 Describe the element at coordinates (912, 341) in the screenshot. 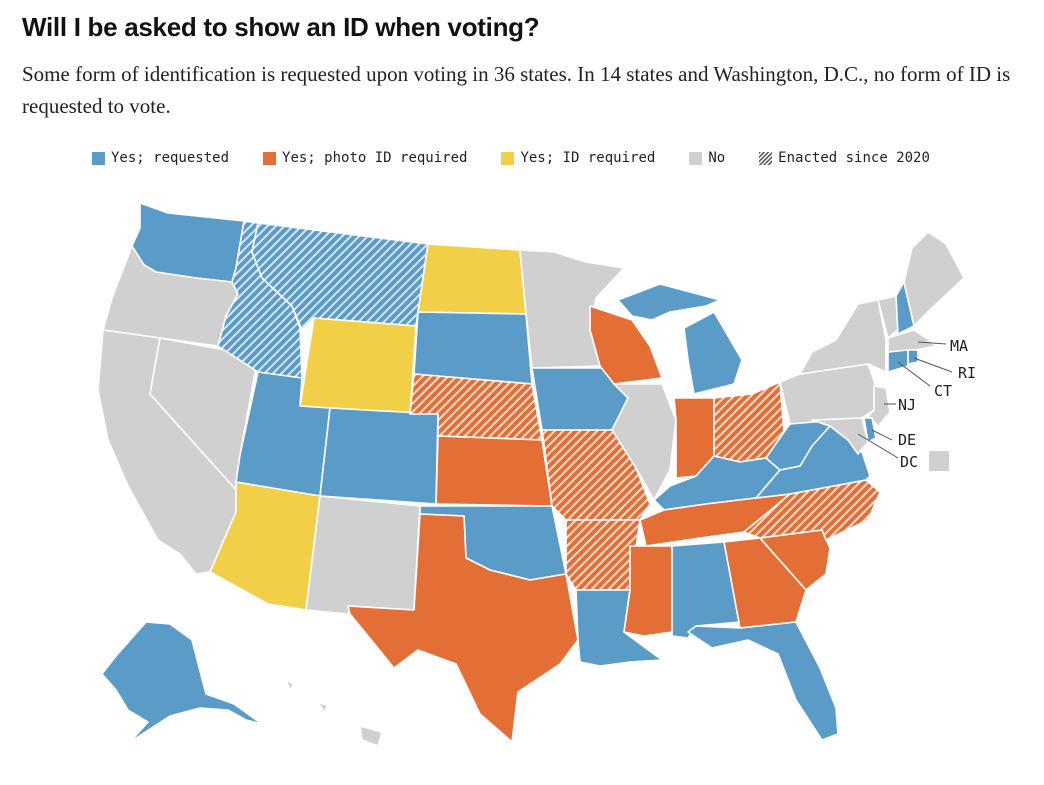

I see `state-MA` at that location.